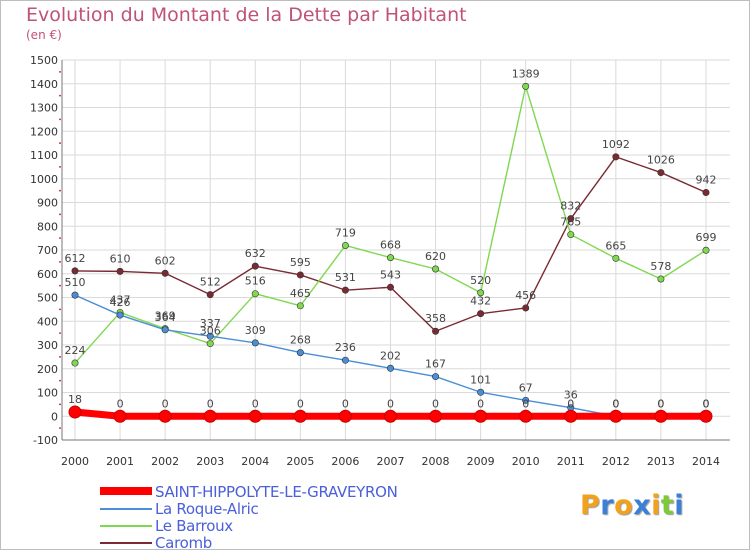 Image resolution: width=750 pixels, height=552 pixels. I want to click on x-tick-label: 2010, so click(526, 461).